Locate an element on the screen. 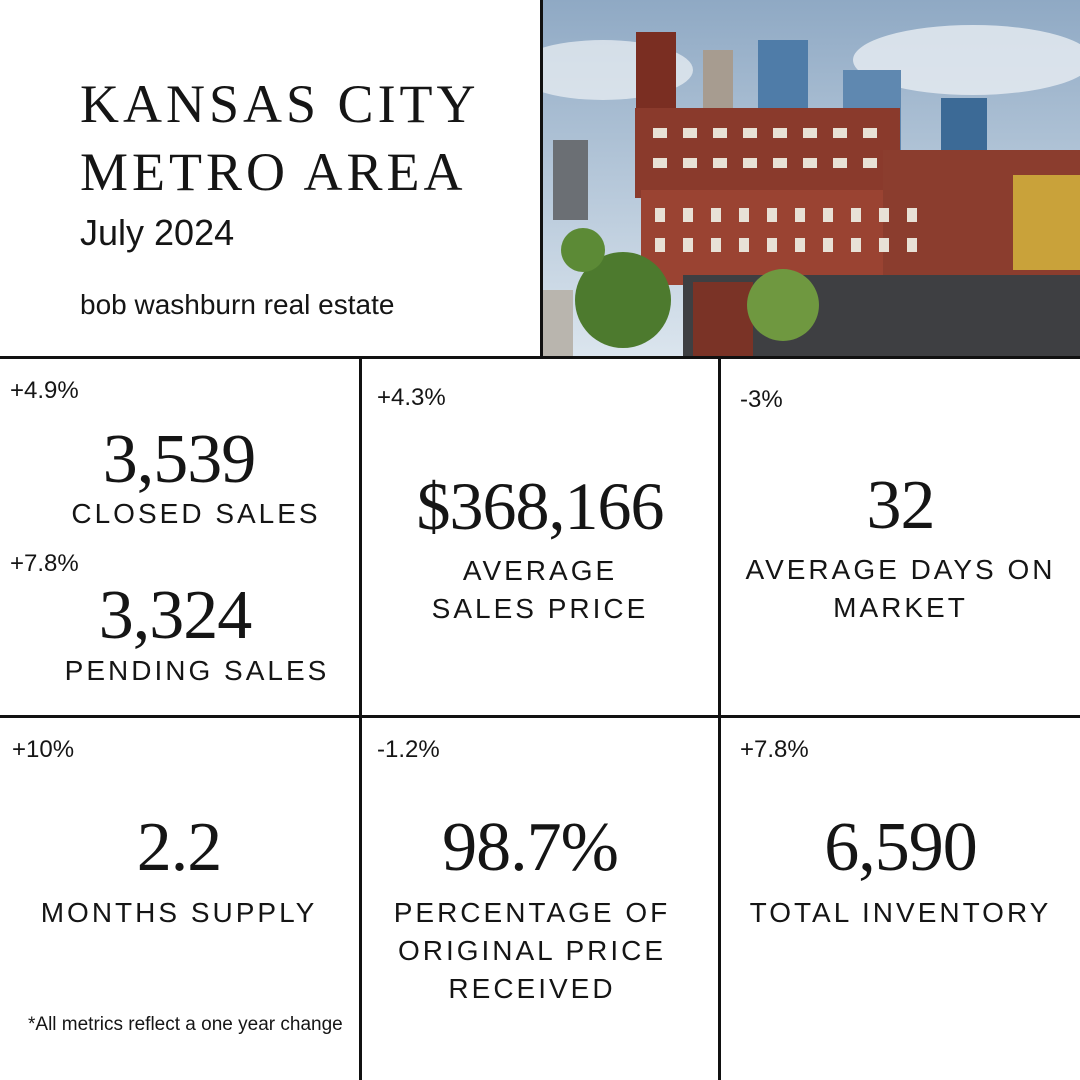 The image size is (1080, 1080). avg-sales-price-label: AVERAGE SALES PRICE is located at coordinates (540, 590).